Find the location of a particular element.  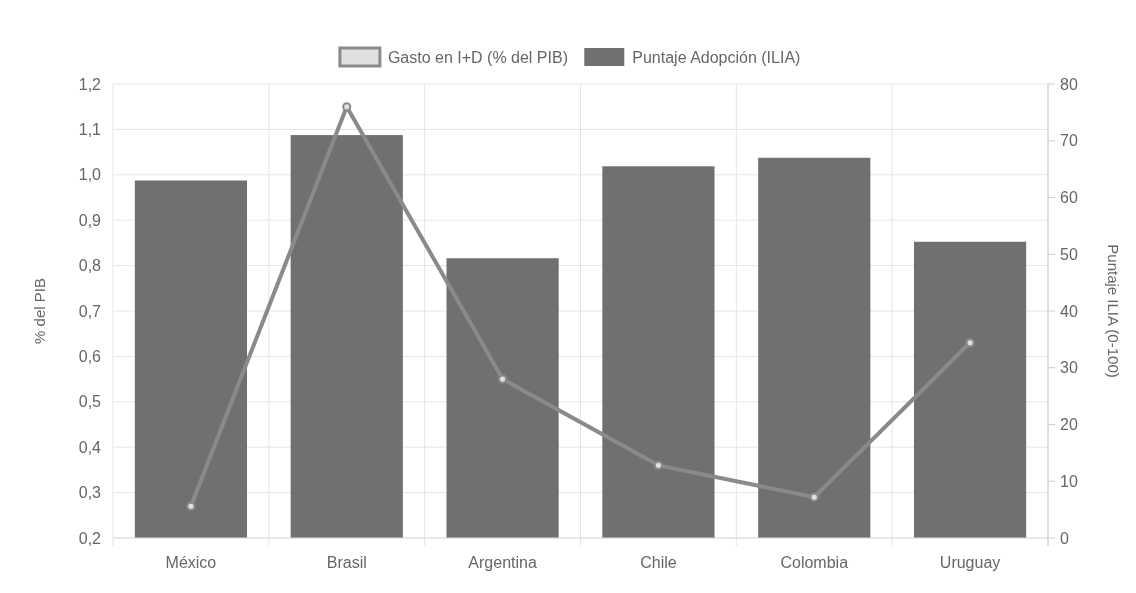

legend-label: Puntaje Adopción (ILIA) is located at coordinates (716, 57).